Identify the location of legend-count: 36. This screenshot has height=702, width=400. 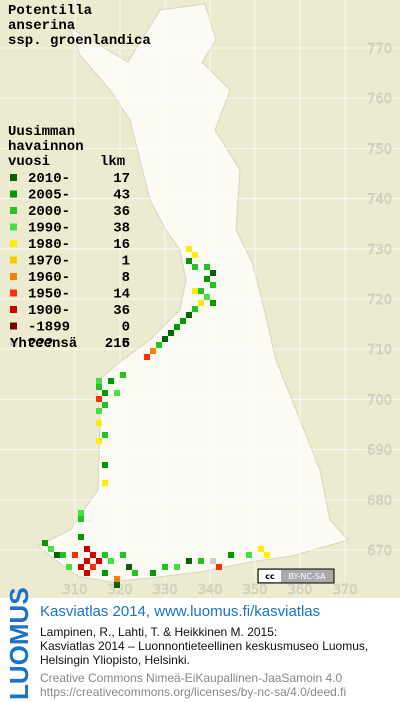
(121, 311).